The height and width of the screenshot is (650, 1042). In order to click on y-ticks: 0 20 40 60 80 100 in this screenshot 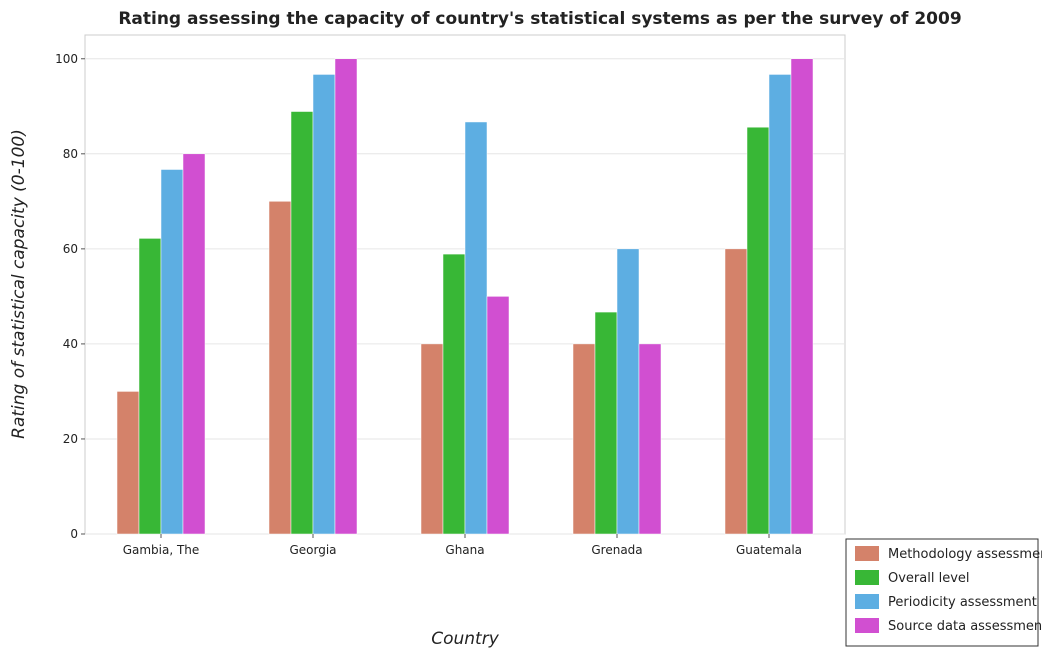, I will do `click(70, 296)`.